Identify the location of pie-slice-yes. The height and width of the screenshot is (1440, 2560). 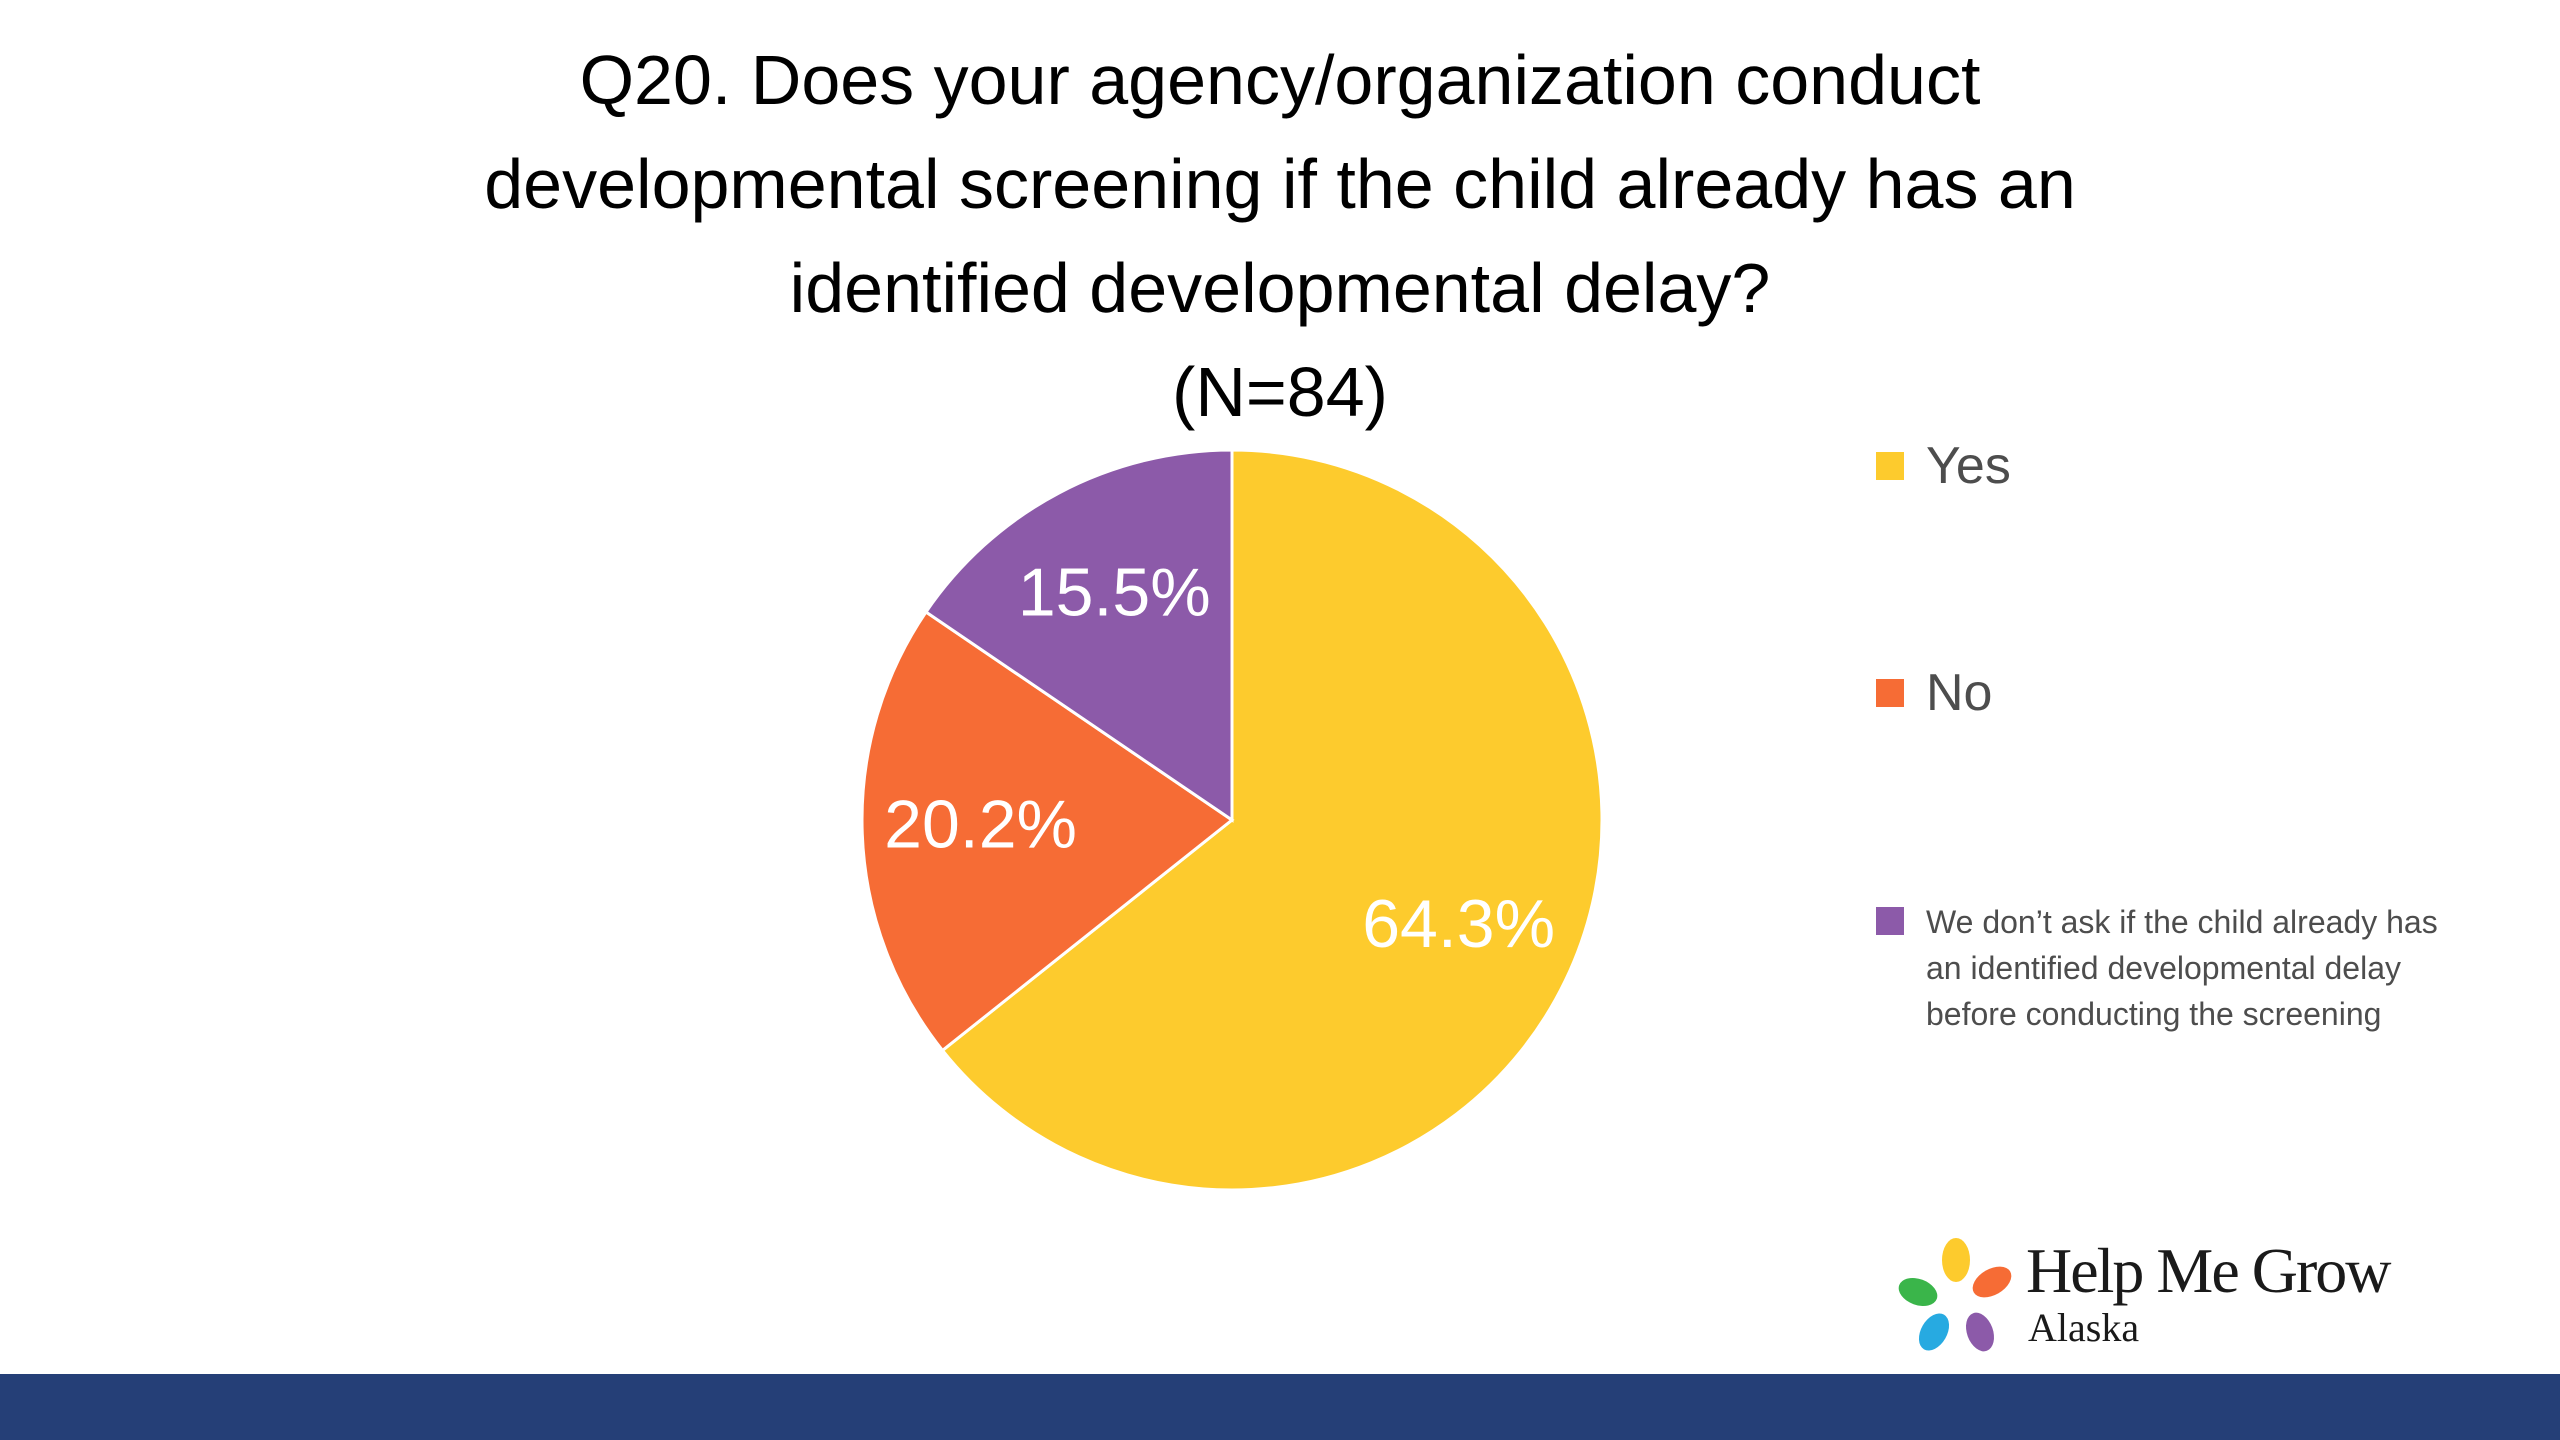
(1272, 820).